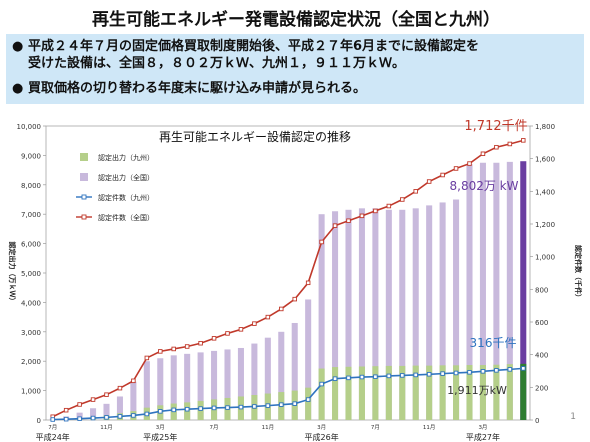  What do you see at coordinates (477, 390) in the screenshot?
I see `annotation-kyushu-output: 1,911万kW` at bounding box center [477, 390].